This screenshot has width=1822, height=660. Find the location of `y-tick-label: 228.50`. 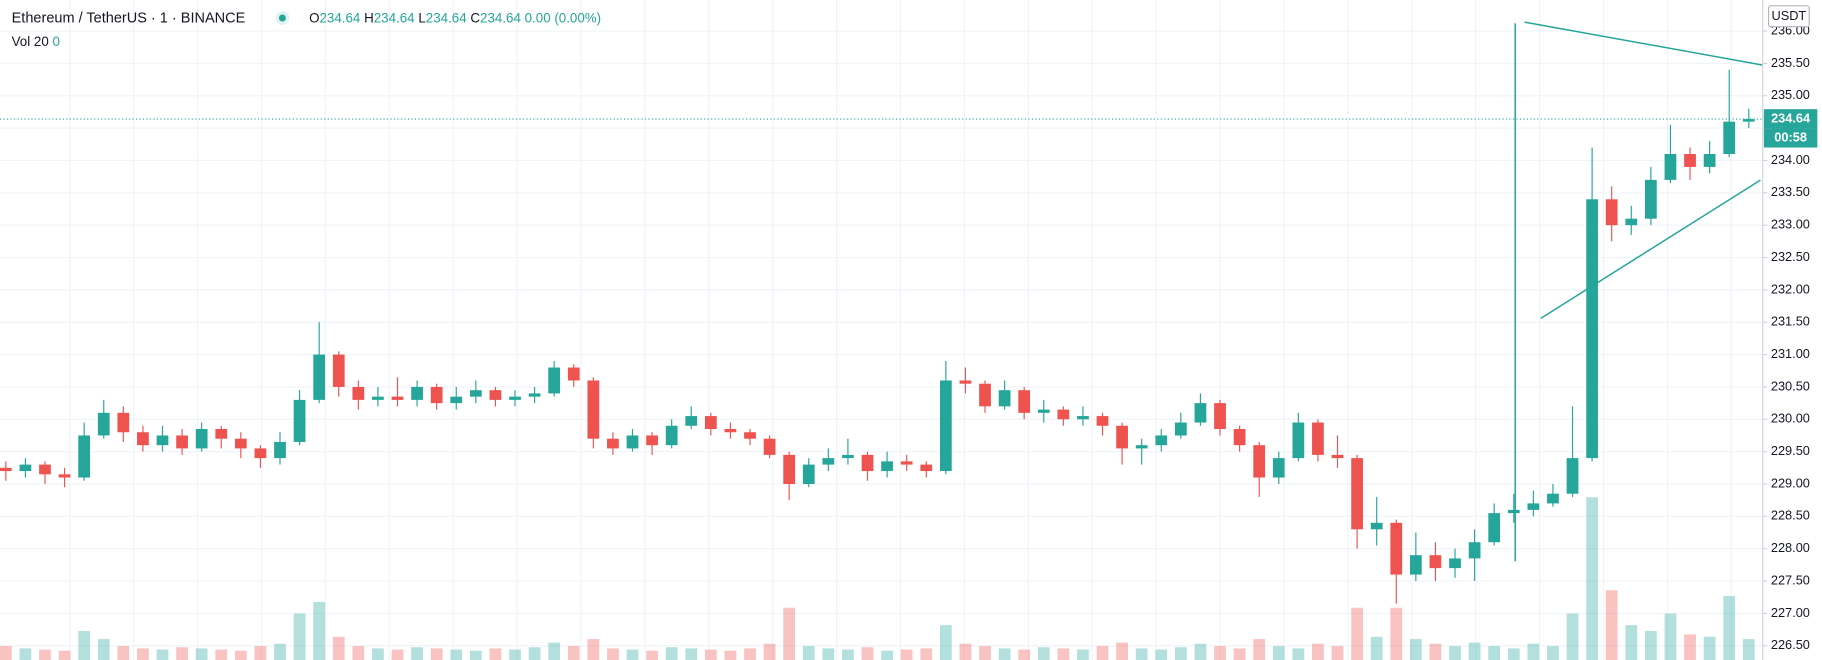

y-tick-label: 228.50 is located at coordinates (1790, 515).